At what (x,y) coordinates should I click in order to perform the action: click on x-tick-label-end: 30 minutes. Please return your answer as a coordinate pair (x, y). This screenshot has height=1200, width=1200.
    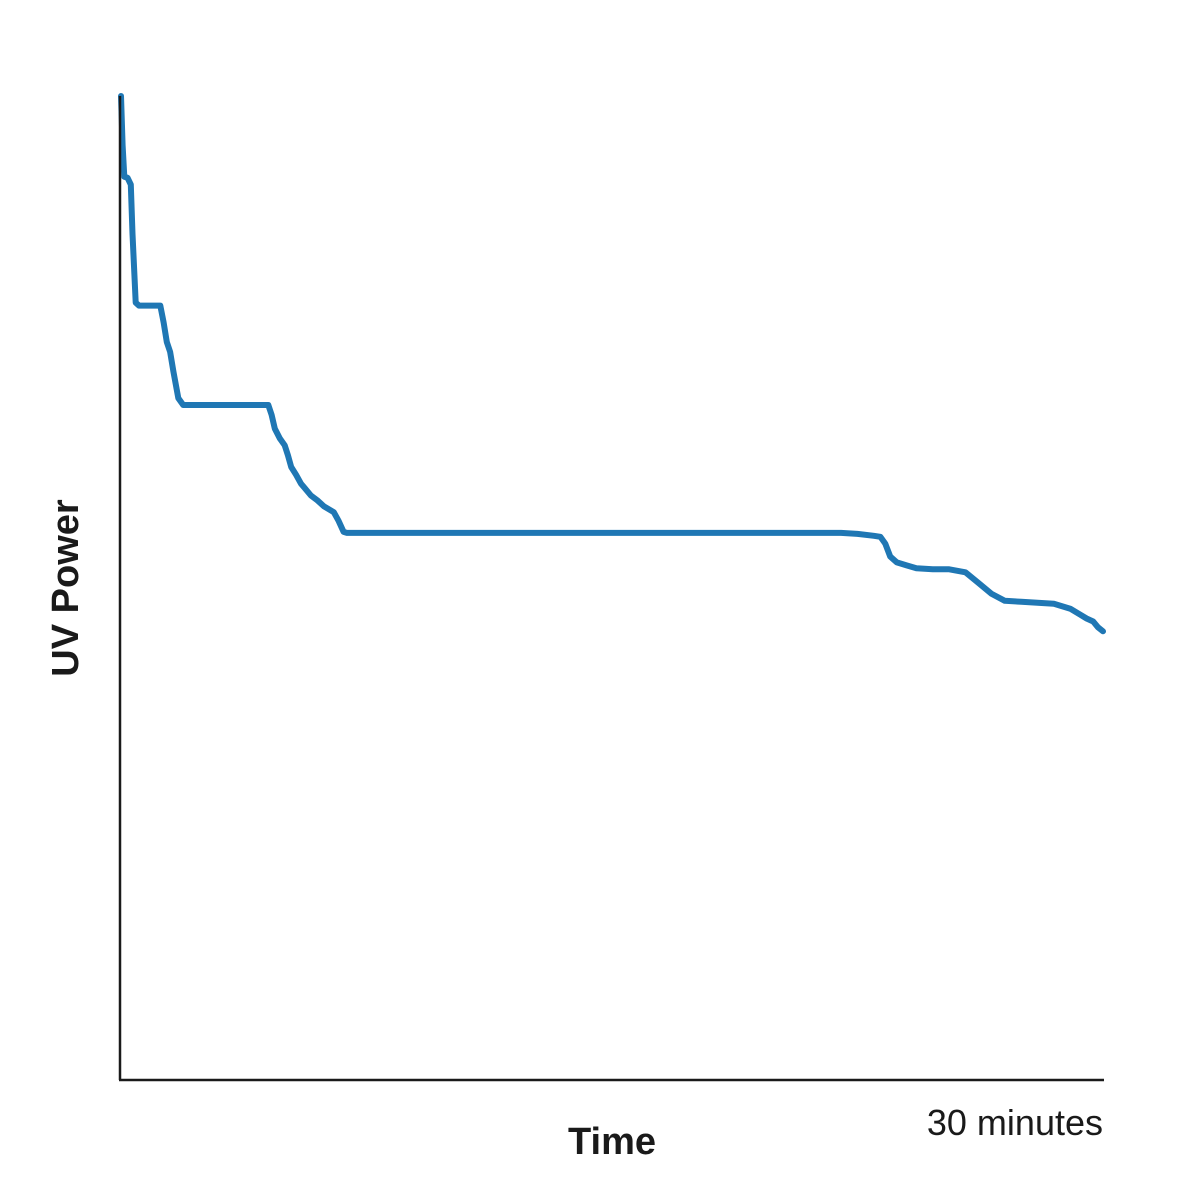
    Looking at the image, I should click on (1015, 1122).